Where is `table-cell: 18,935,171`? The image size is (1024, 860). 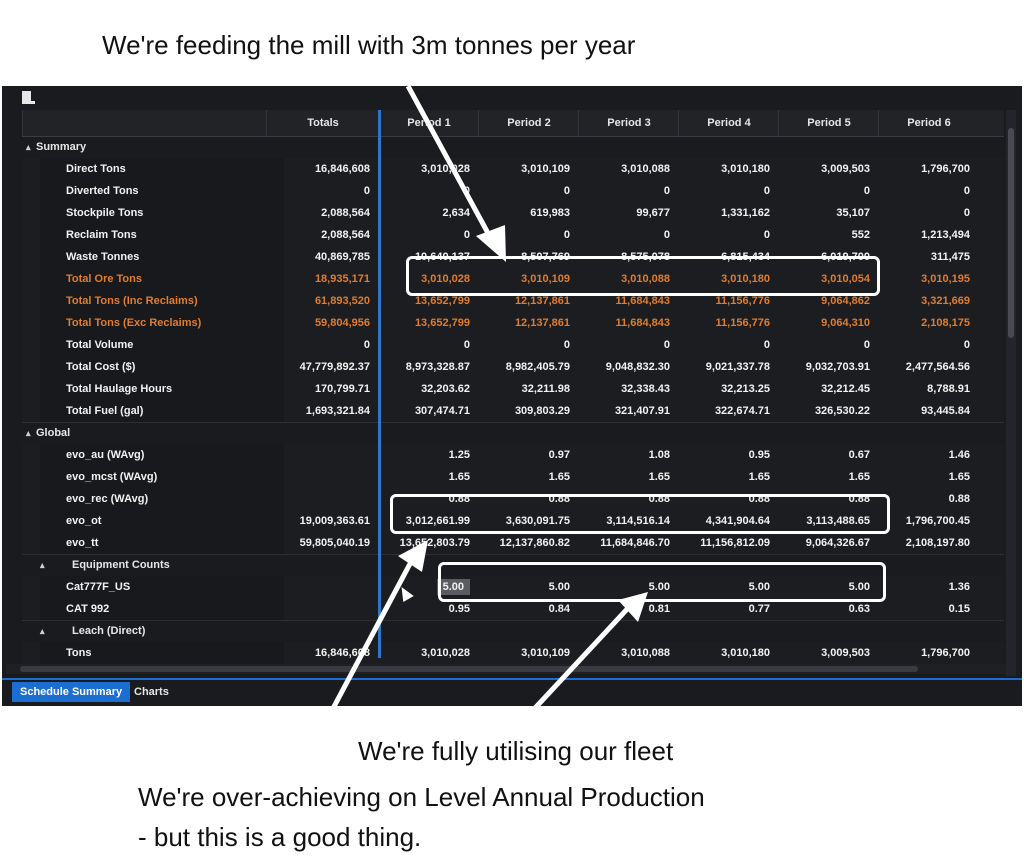 table-cell: 18,935,171 is located at coordinates (342, 279).